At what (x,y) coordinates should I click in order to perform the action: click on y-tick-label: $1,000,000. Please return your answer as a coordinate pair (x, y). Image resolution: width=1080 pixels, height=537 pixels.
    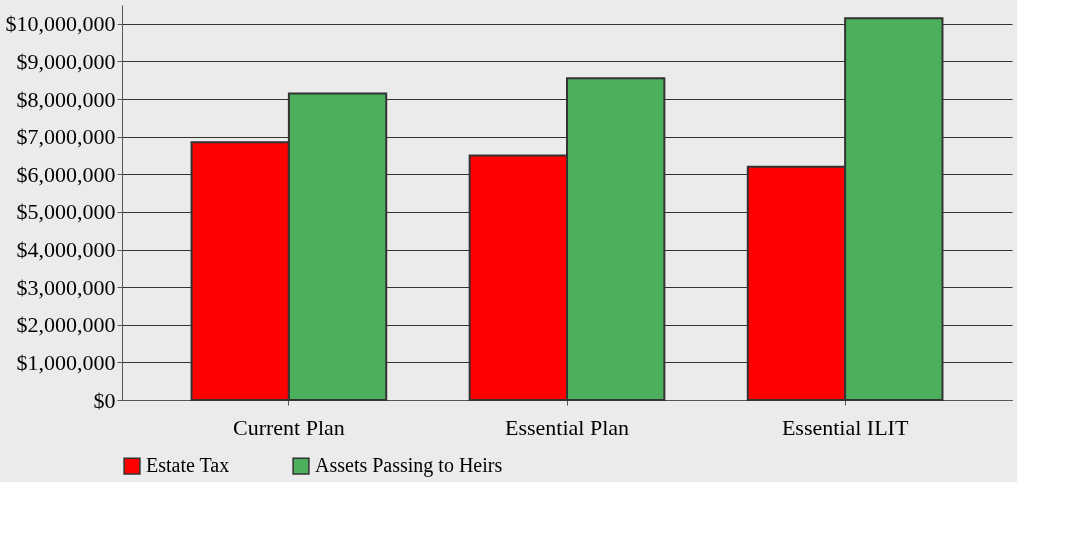
    Looking at the image, I should click on (66, 362).